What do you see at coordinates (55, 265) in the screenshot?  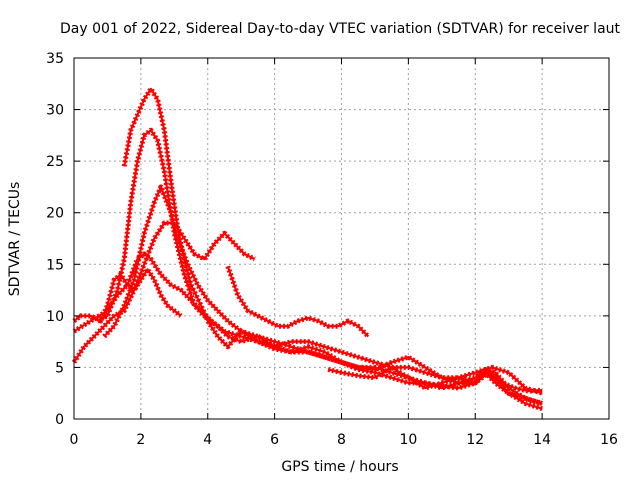 I see `y-tick-label: 15` at bounding box center [55, 265].